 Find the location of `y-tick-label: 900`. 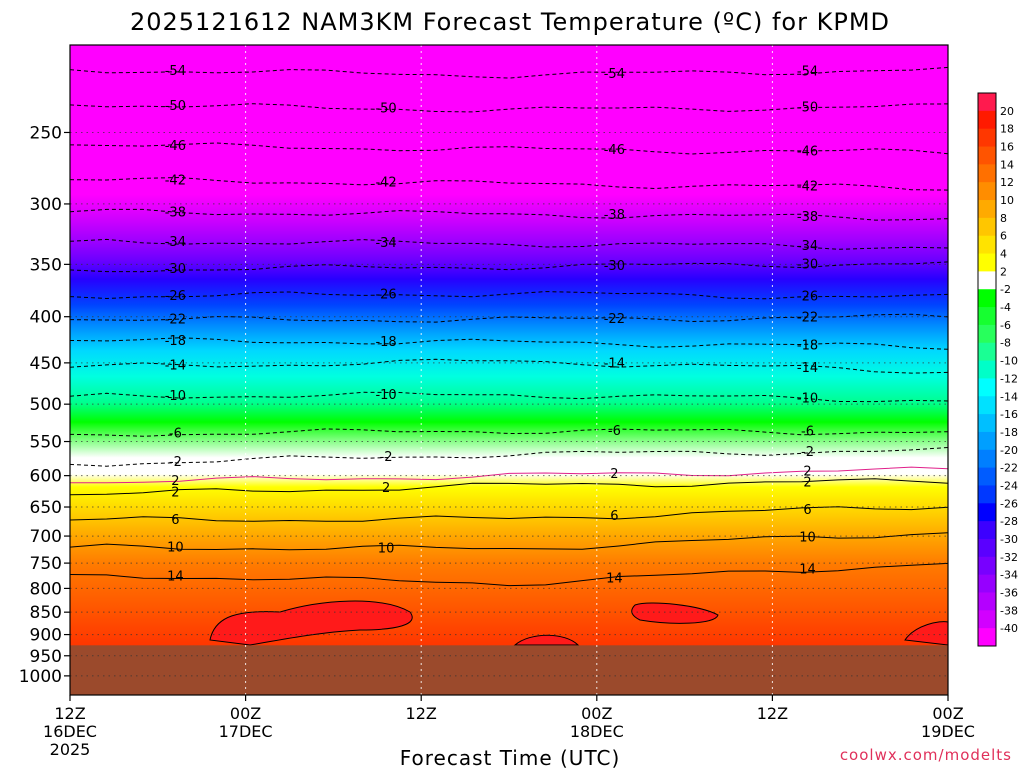

y-tick-label: 900 is located at coordinates (46, 636).